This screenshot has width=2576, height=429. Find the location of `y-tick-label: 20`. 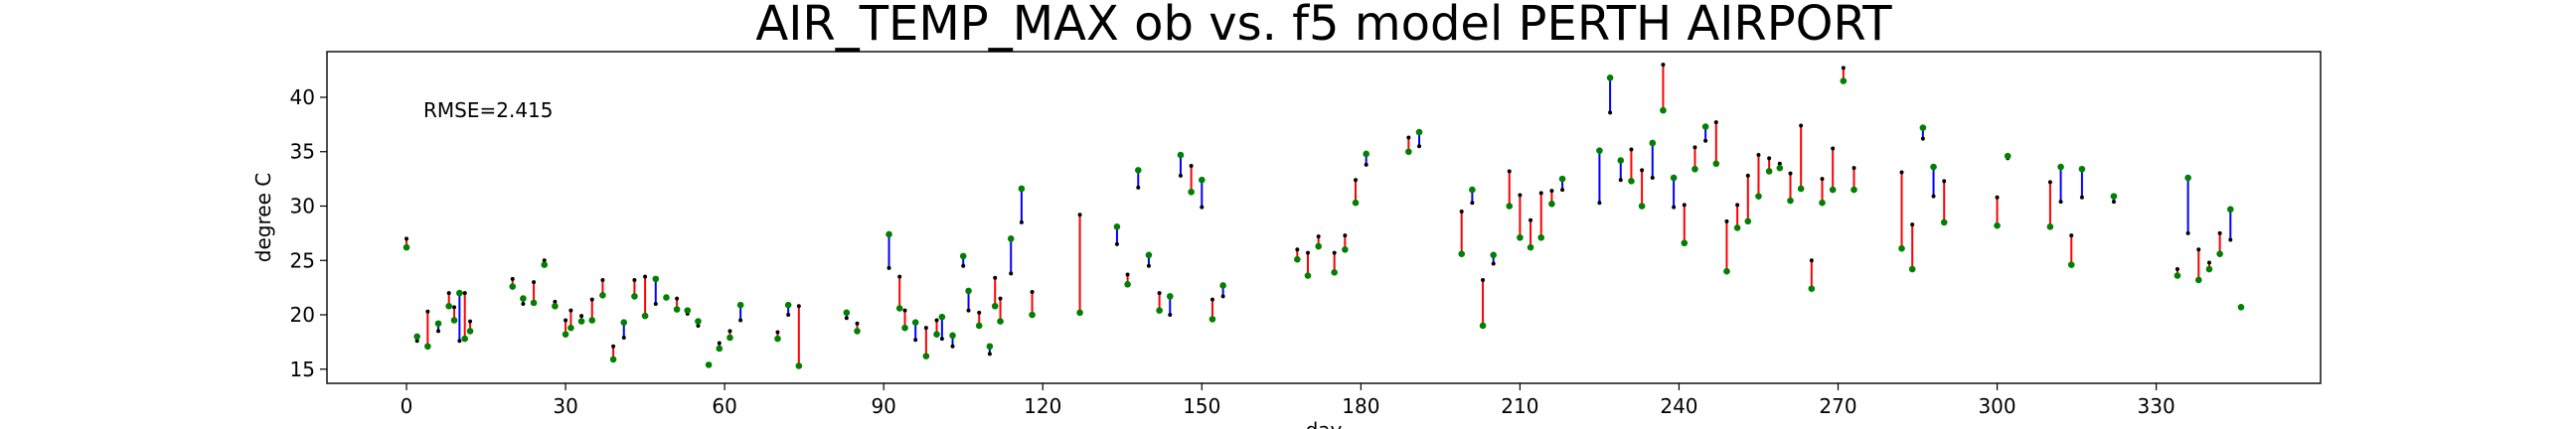

y-tick-label: 20 is located at coordinates (302, 315).